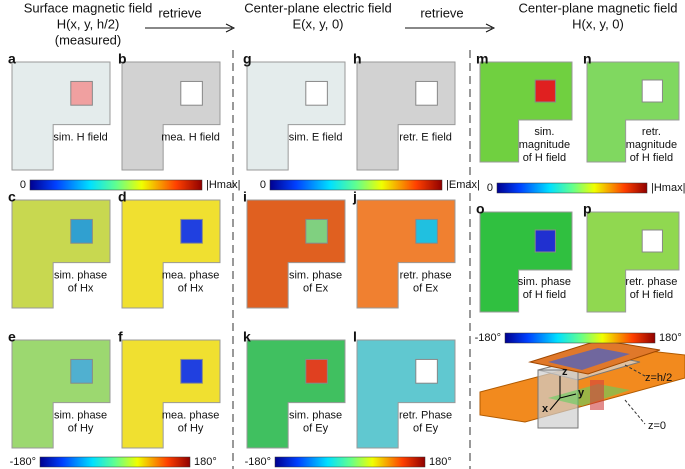 This screenshot has height=469, width=685. Describe the element at coordinates (463, 185) in the screenshot. I see `colorbar-max: |Emax|` at that location.